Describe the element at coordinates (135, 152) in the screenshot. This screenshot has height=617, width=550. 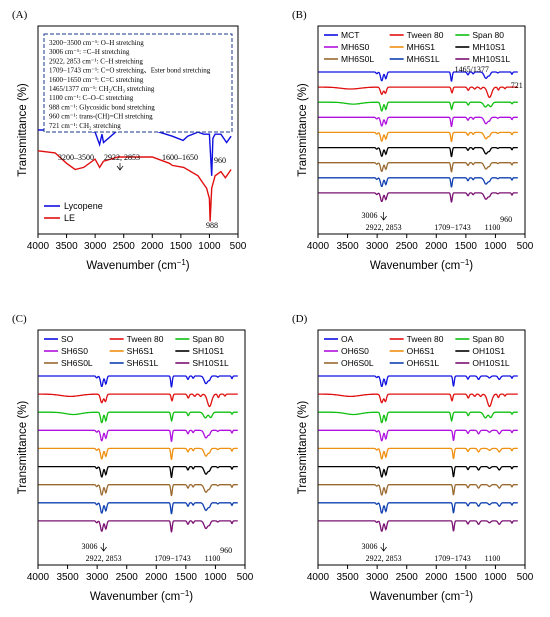
I see `series-line-lycopene` at that location.